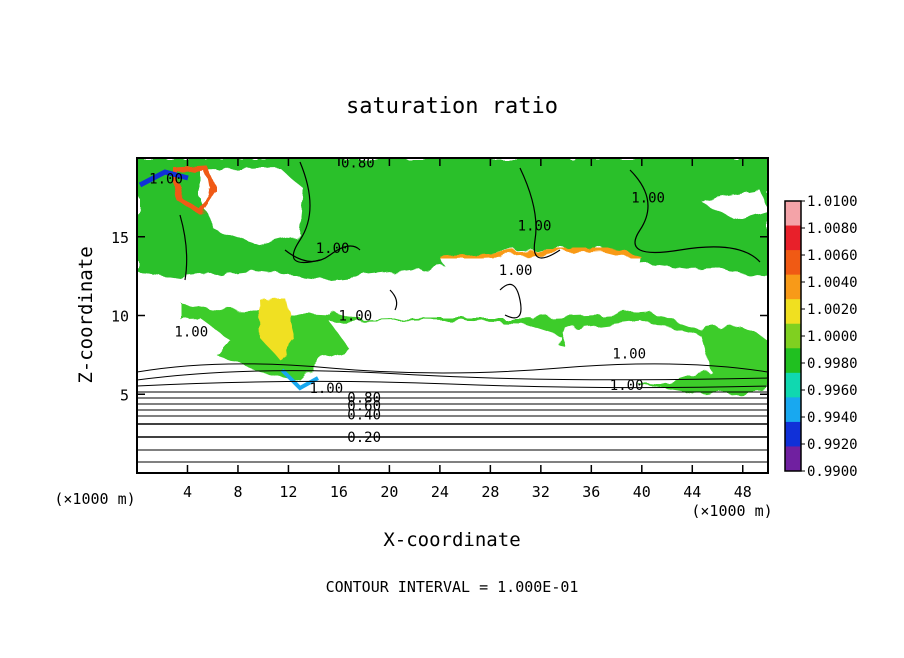  What do you see at coordinates (832, 472) in the screenshot?
I see `colorbar-tick-label: 0.9900` at bounding box center [832, 472].